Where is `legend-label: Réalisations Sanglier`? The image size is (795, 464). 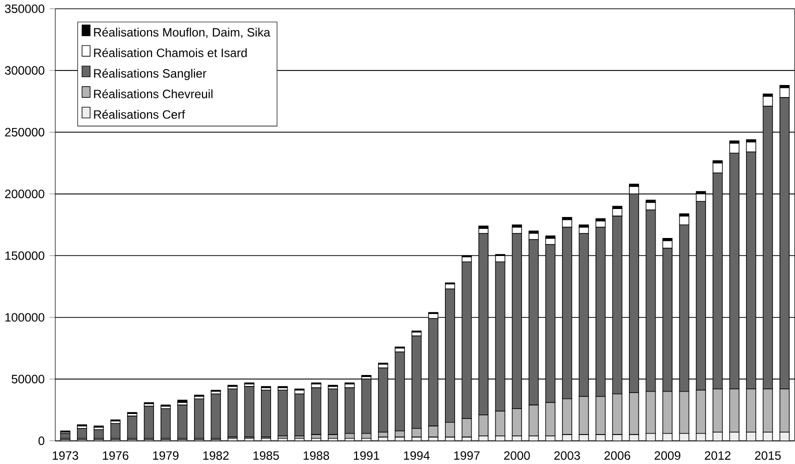 legend-label: Réalisations Sanglier is located at coordinates (150, 74).